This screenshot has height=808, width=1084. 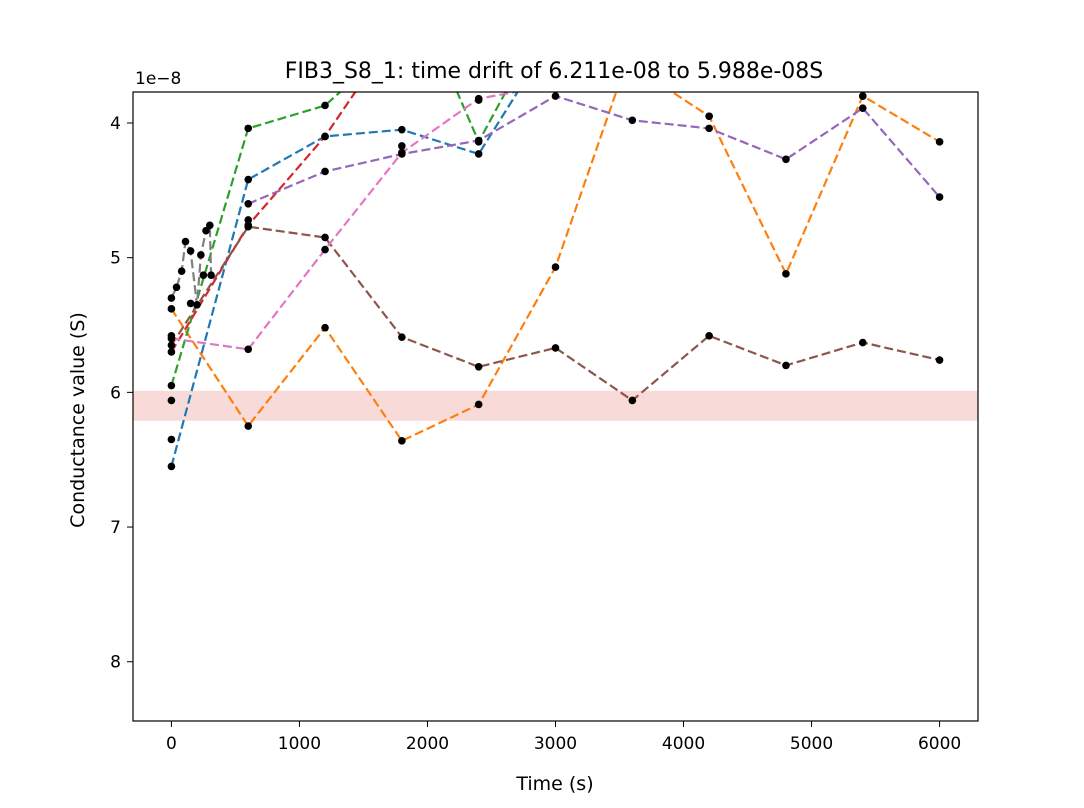 I want to click on y-axis-label: Conductance value (S), so click(x=78, y=420).